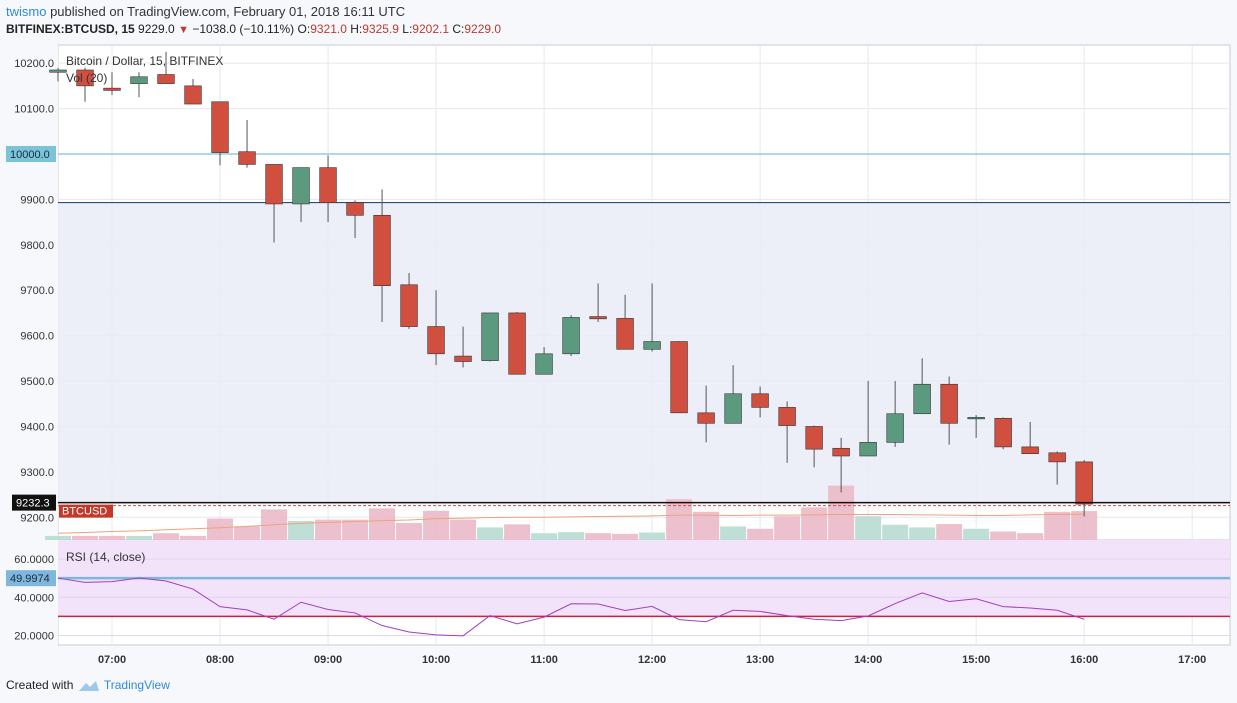 This screenshot has width=1237, height=703. What do you see at coordinates (976, 660) in the screenshot?
I see `x-tick-label: 15:00` at bounding box center [976, 660].